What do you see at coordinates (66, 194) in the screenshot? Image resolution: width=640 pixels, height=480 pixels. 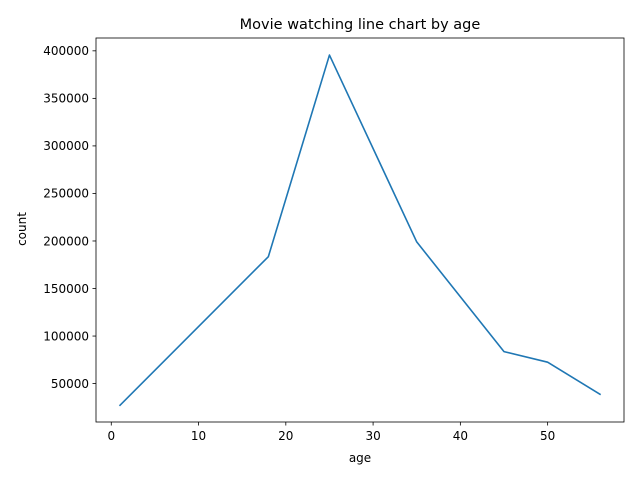 I see `y-tick-label: 250000` at bounding box center [66, 194].